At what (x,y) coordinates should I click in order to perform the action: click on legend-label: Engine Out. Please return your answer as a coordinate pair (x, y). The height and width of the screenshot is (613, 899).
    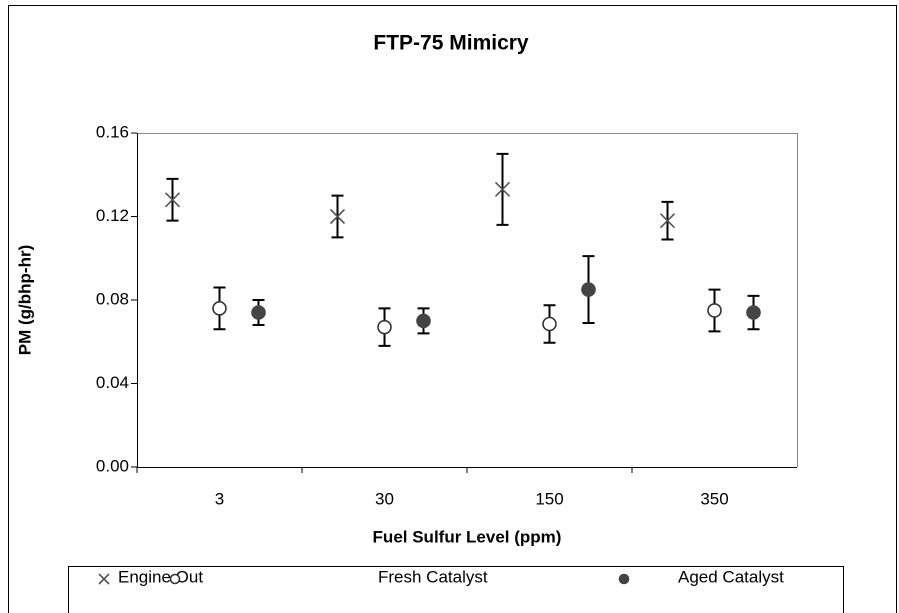
    Looking at the image, I should click on (160, 576).